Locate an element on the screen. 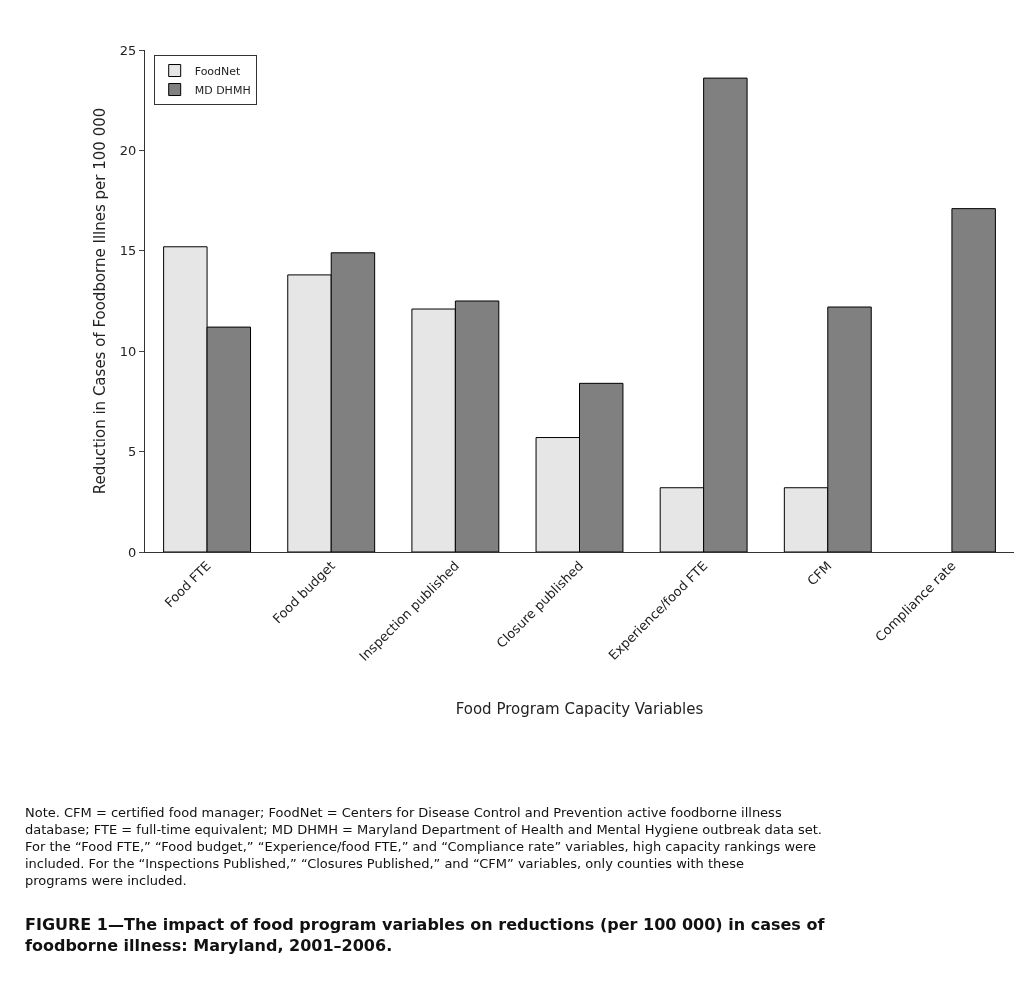 The height and width of the screenshot is (992, 1024). y-tick-label: 5 is located at coordinates (132, 452).